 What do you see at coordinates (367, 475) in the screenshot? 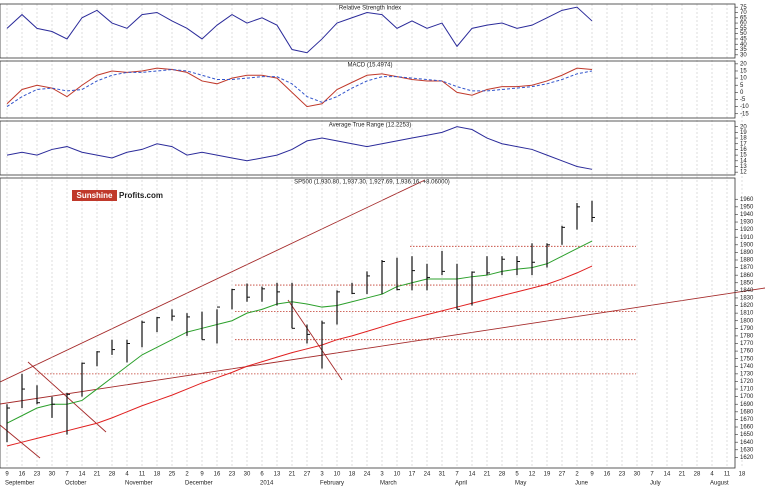
I see `x-tick-label: 24` at bounding box center [367, 475].